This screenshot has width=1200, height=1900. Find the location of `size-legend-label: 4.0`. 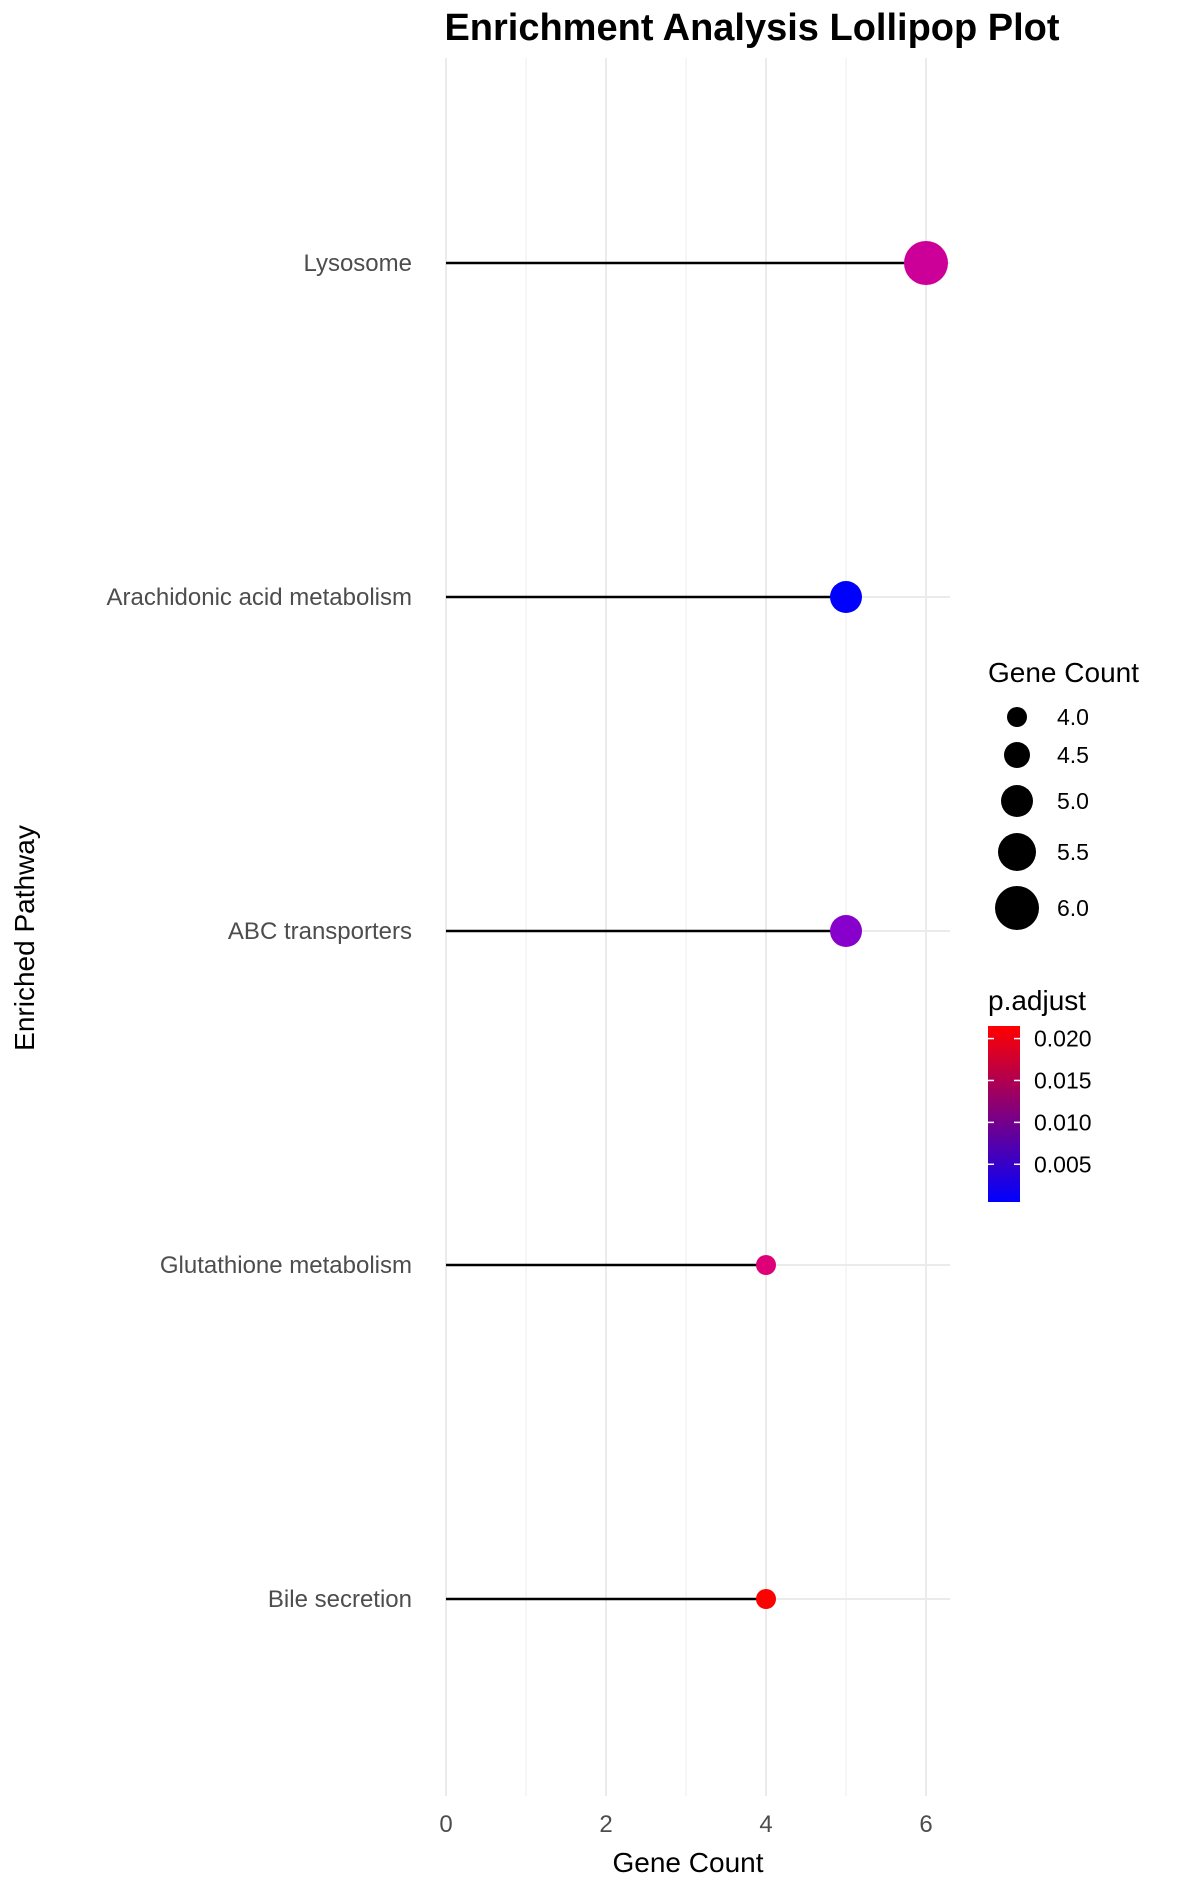

size-legend-label: 4.0 is located at coordinates (1073, 717).